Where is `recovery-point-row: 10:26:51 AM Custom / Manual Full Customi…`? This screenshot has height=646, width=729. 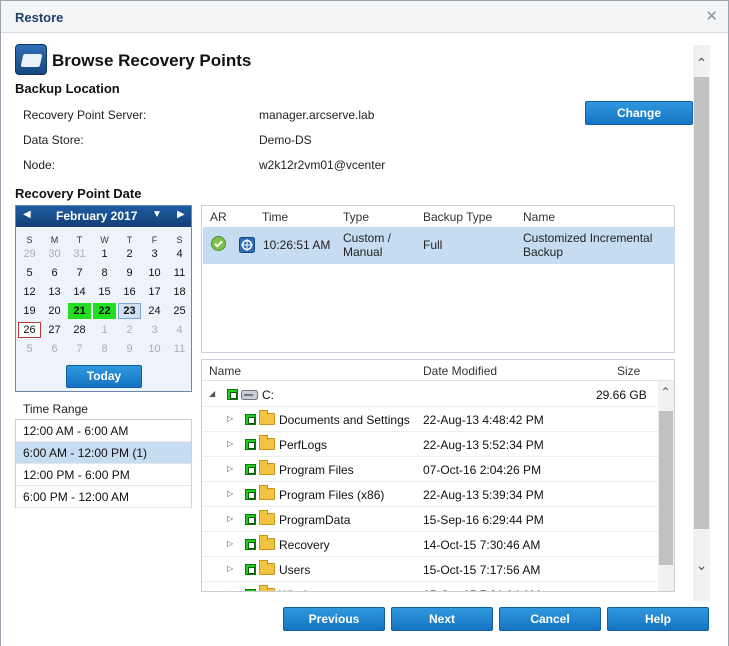 recovery-point-row: 10:26:51 AM Custom / Manual Full Customi… is located at coordinates (439, 245).